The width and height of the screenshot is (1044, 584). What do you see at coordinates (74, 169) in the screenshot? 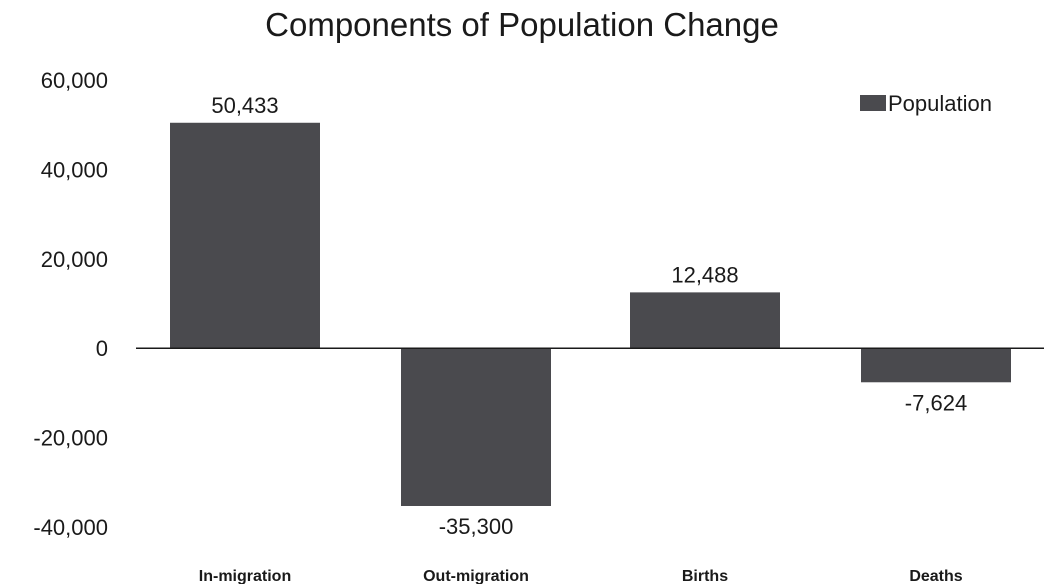
I see `y-tick-label: 40,000` at bounding box center [74, 169].